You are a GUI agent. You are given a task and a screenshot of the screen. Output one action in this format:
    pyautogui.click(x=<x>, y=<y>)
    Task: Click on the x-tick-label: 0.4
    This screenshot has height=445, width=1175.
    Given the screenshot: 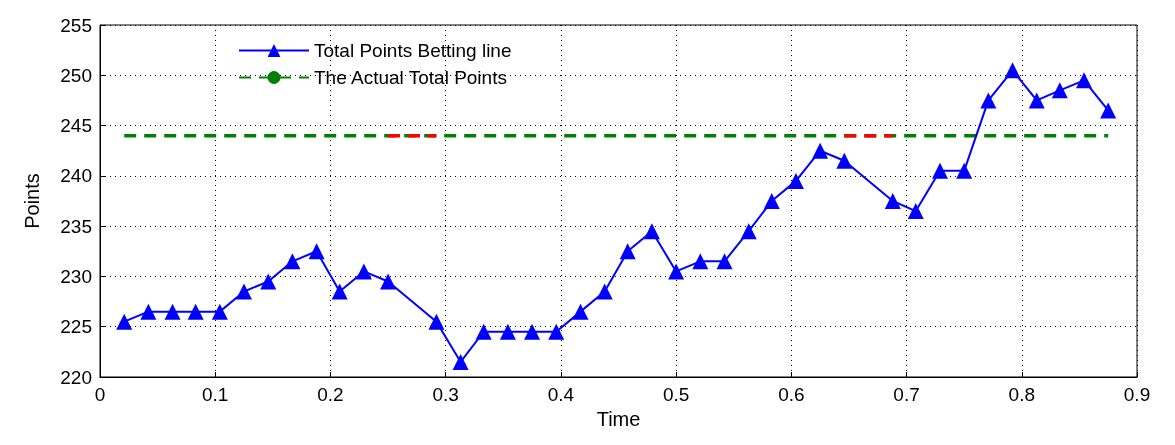 What is the action you would take?
    pyautogui.click(x=561, y=394)
    